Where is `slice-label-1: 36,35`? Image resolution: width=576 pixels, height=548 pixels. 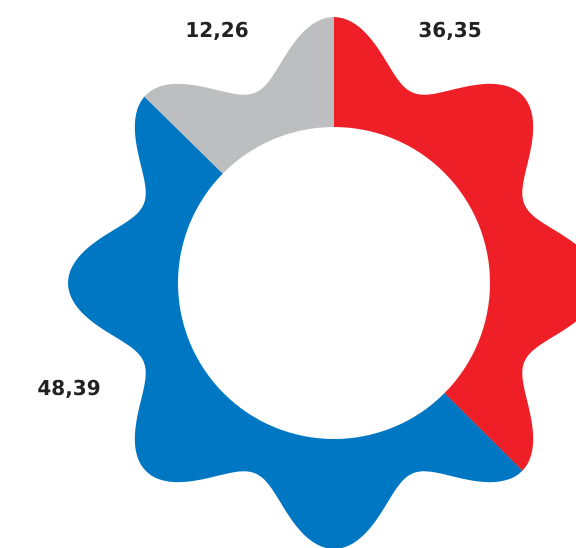 slice-label-1: 36,35 is located at coordinates (449, 30).